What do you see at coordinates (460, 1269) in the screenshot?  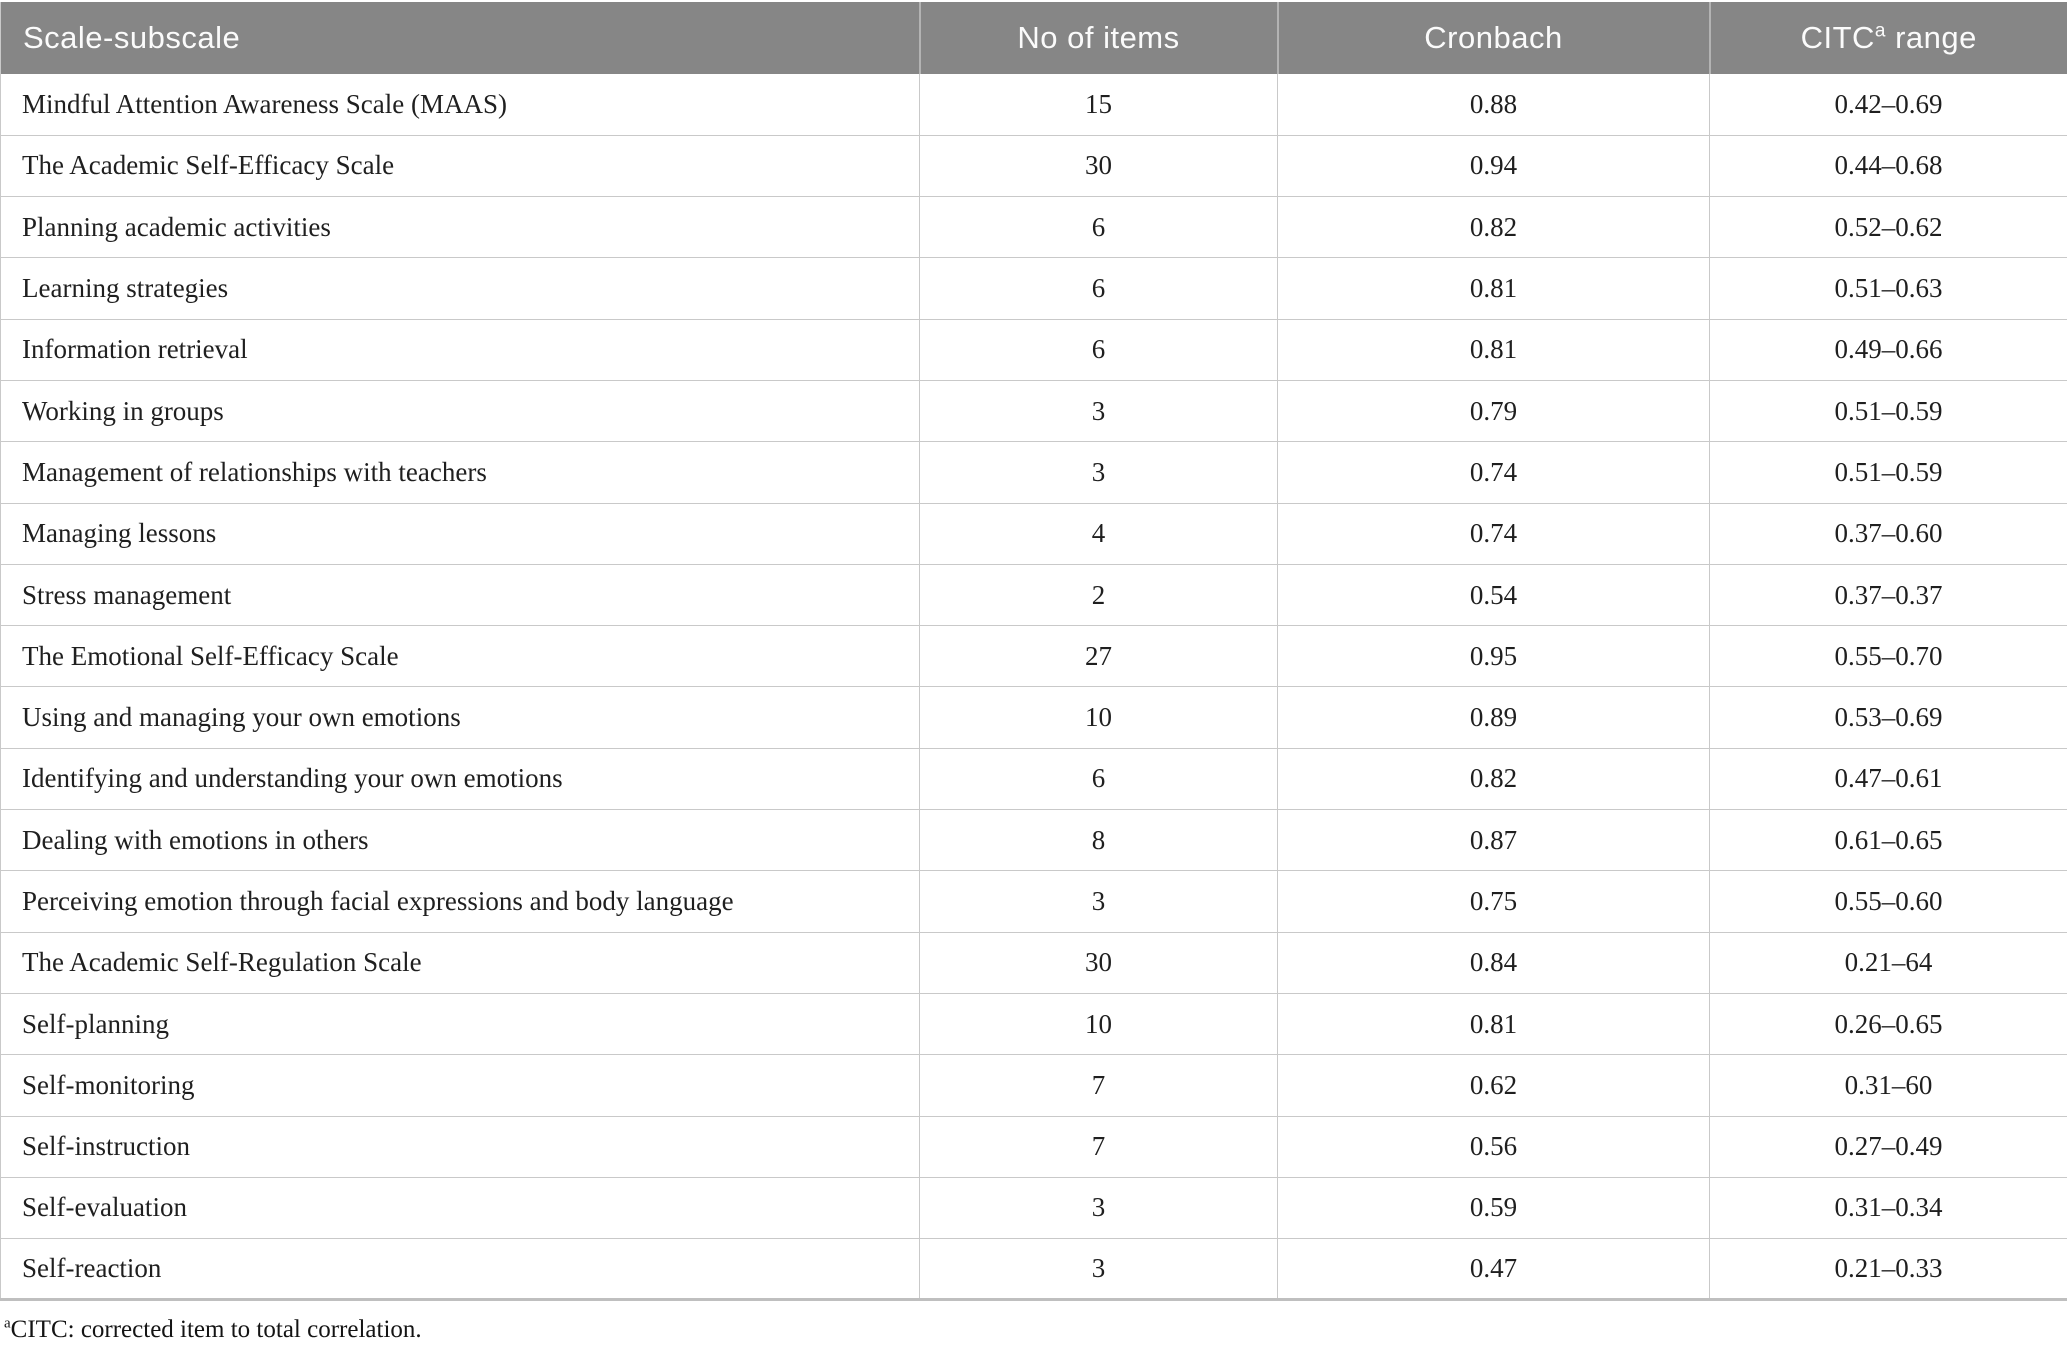 I see `scale-subscale-cell: Self-reaction` at bounding box center [460, 1269].